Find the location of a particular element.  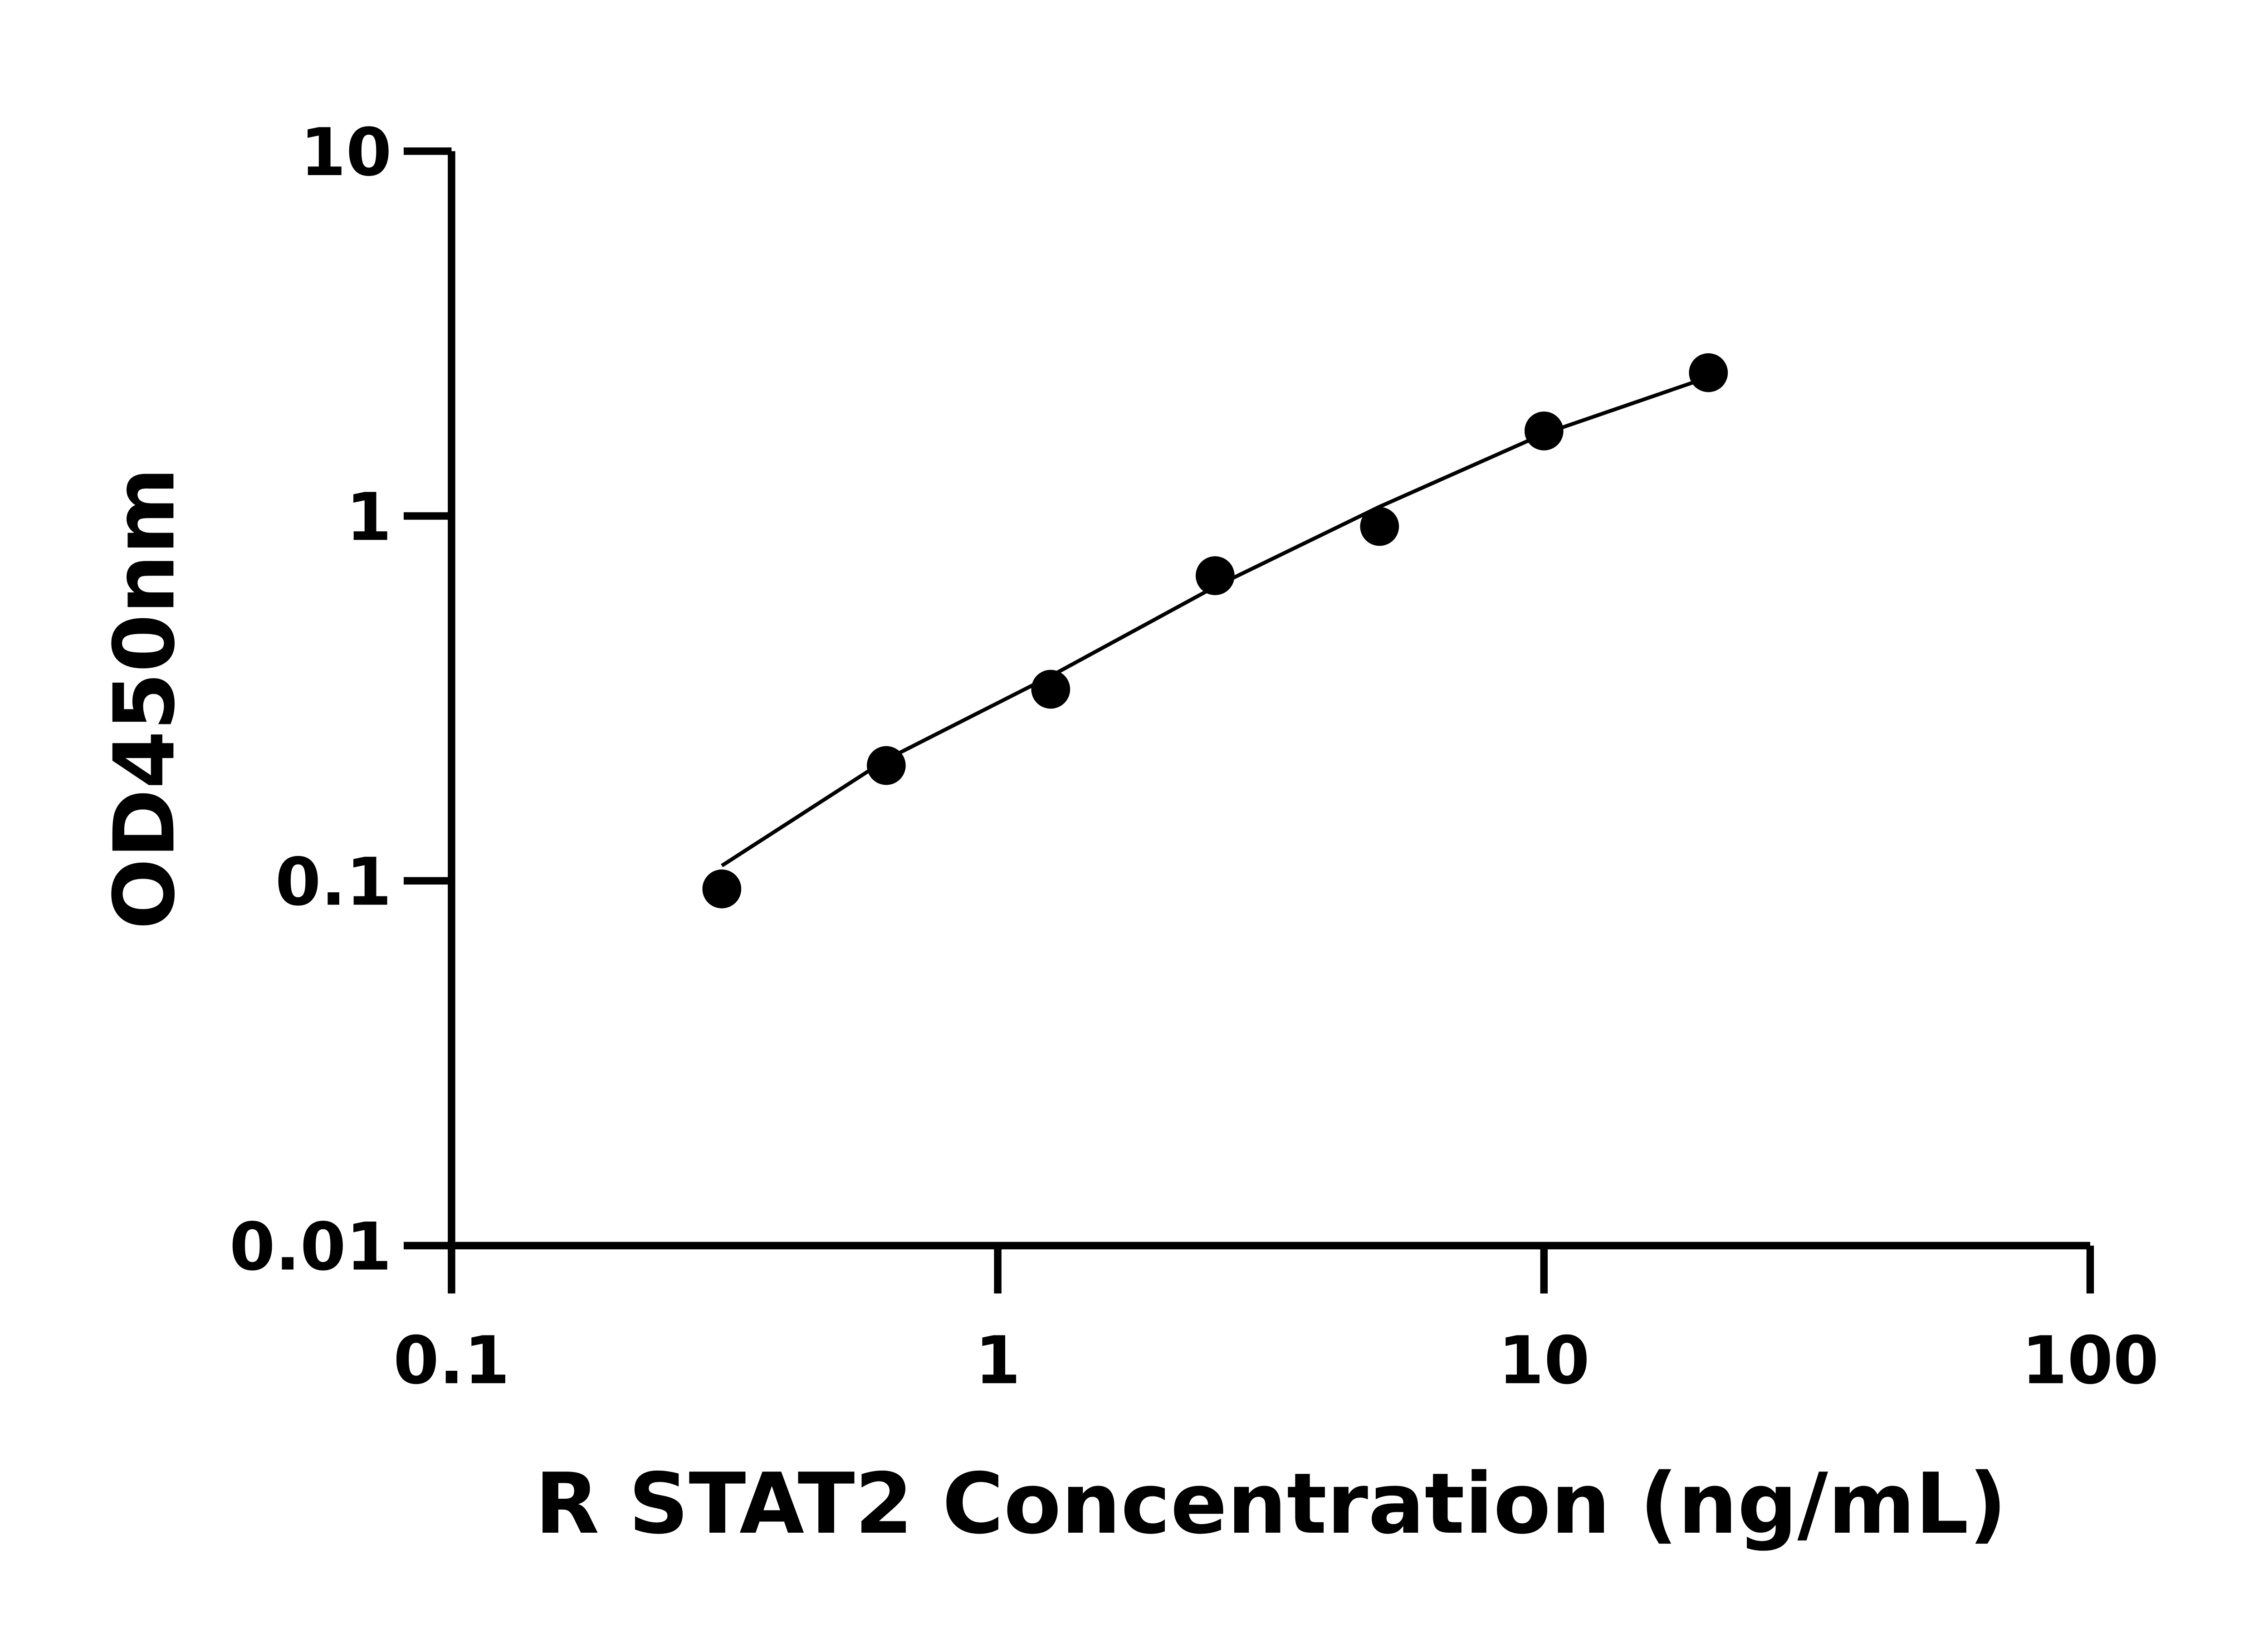

y-tick-label: 0.1 is located at coordinates (333, 882).